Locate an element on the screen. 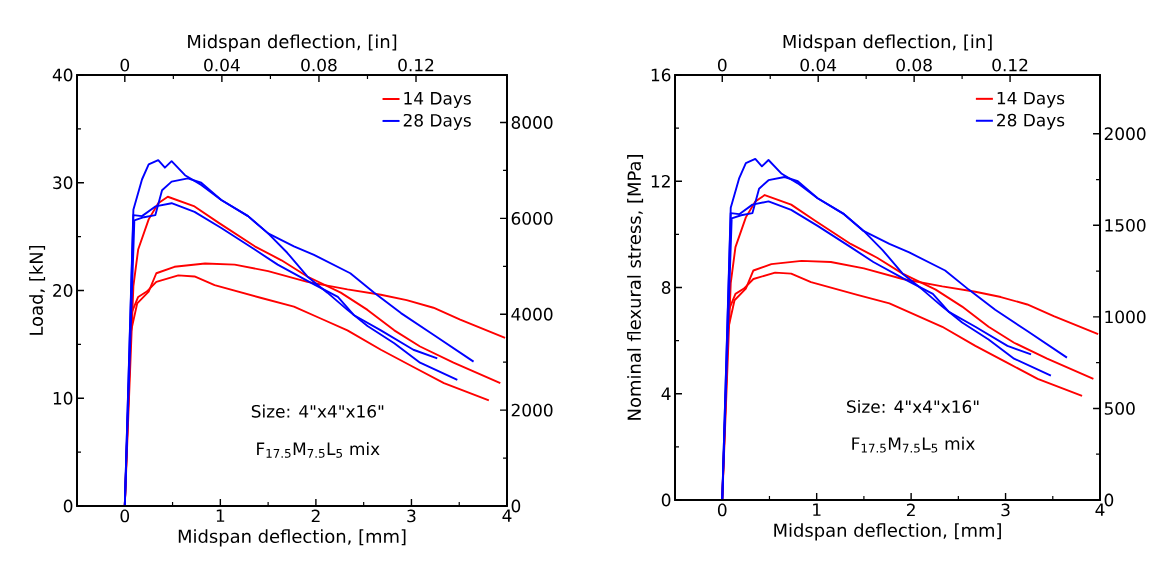 The height and width of the screenshot is (581, 1170). y2-tick-label: 1000 is located at coordinates (1125, 317).